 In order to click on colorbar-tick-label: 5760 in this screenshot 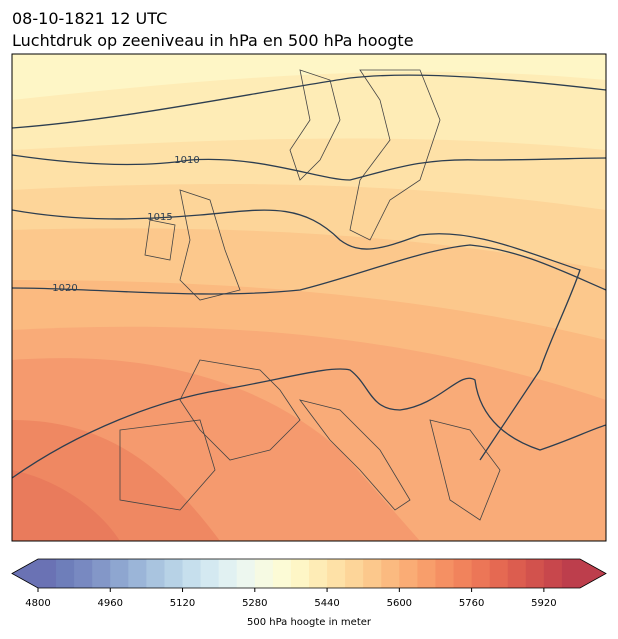, I will do `click(471, 603)`.